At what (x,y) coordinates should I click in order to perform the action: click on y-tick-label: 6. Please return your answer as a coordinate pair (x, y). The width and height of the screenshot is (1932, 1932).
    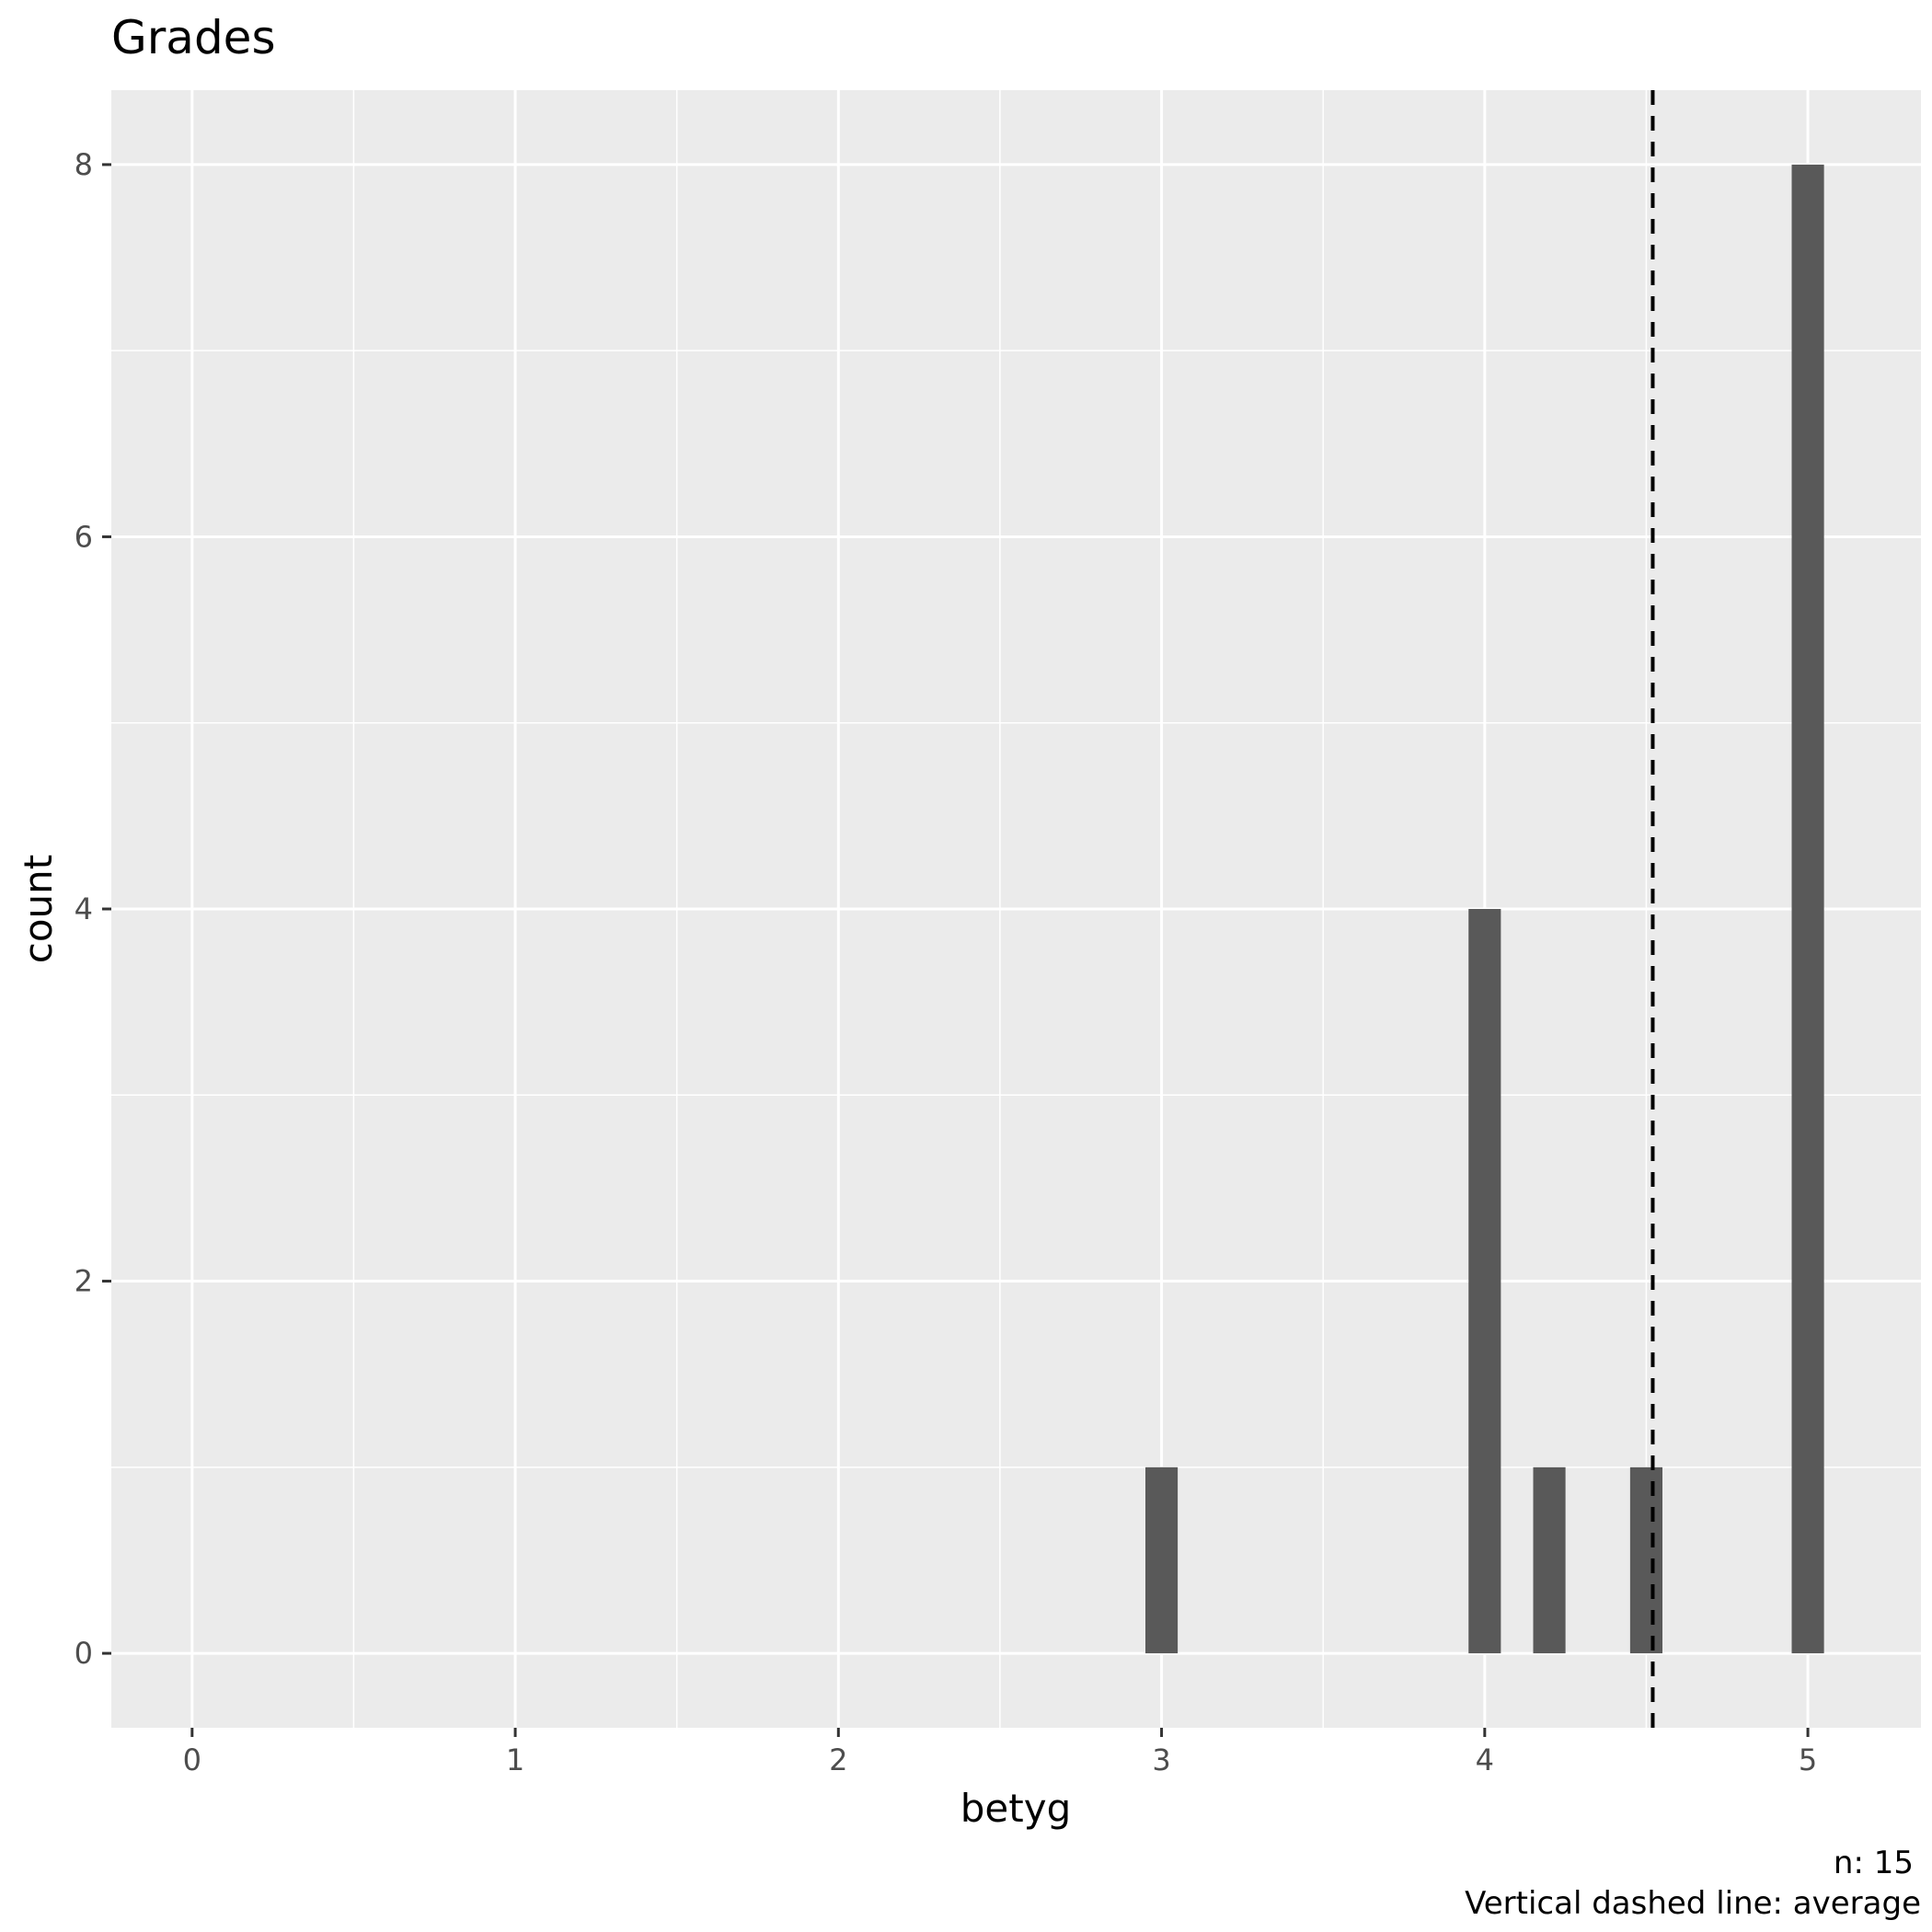
    Looking at the image, I should click on (84, 536).